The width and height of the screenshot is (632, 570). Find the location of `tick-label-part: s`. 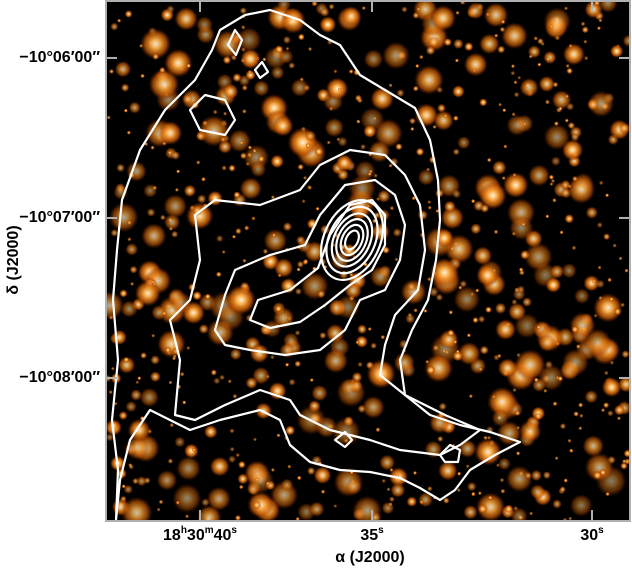

tick-label-part: s is located at coordinates (381, 530).